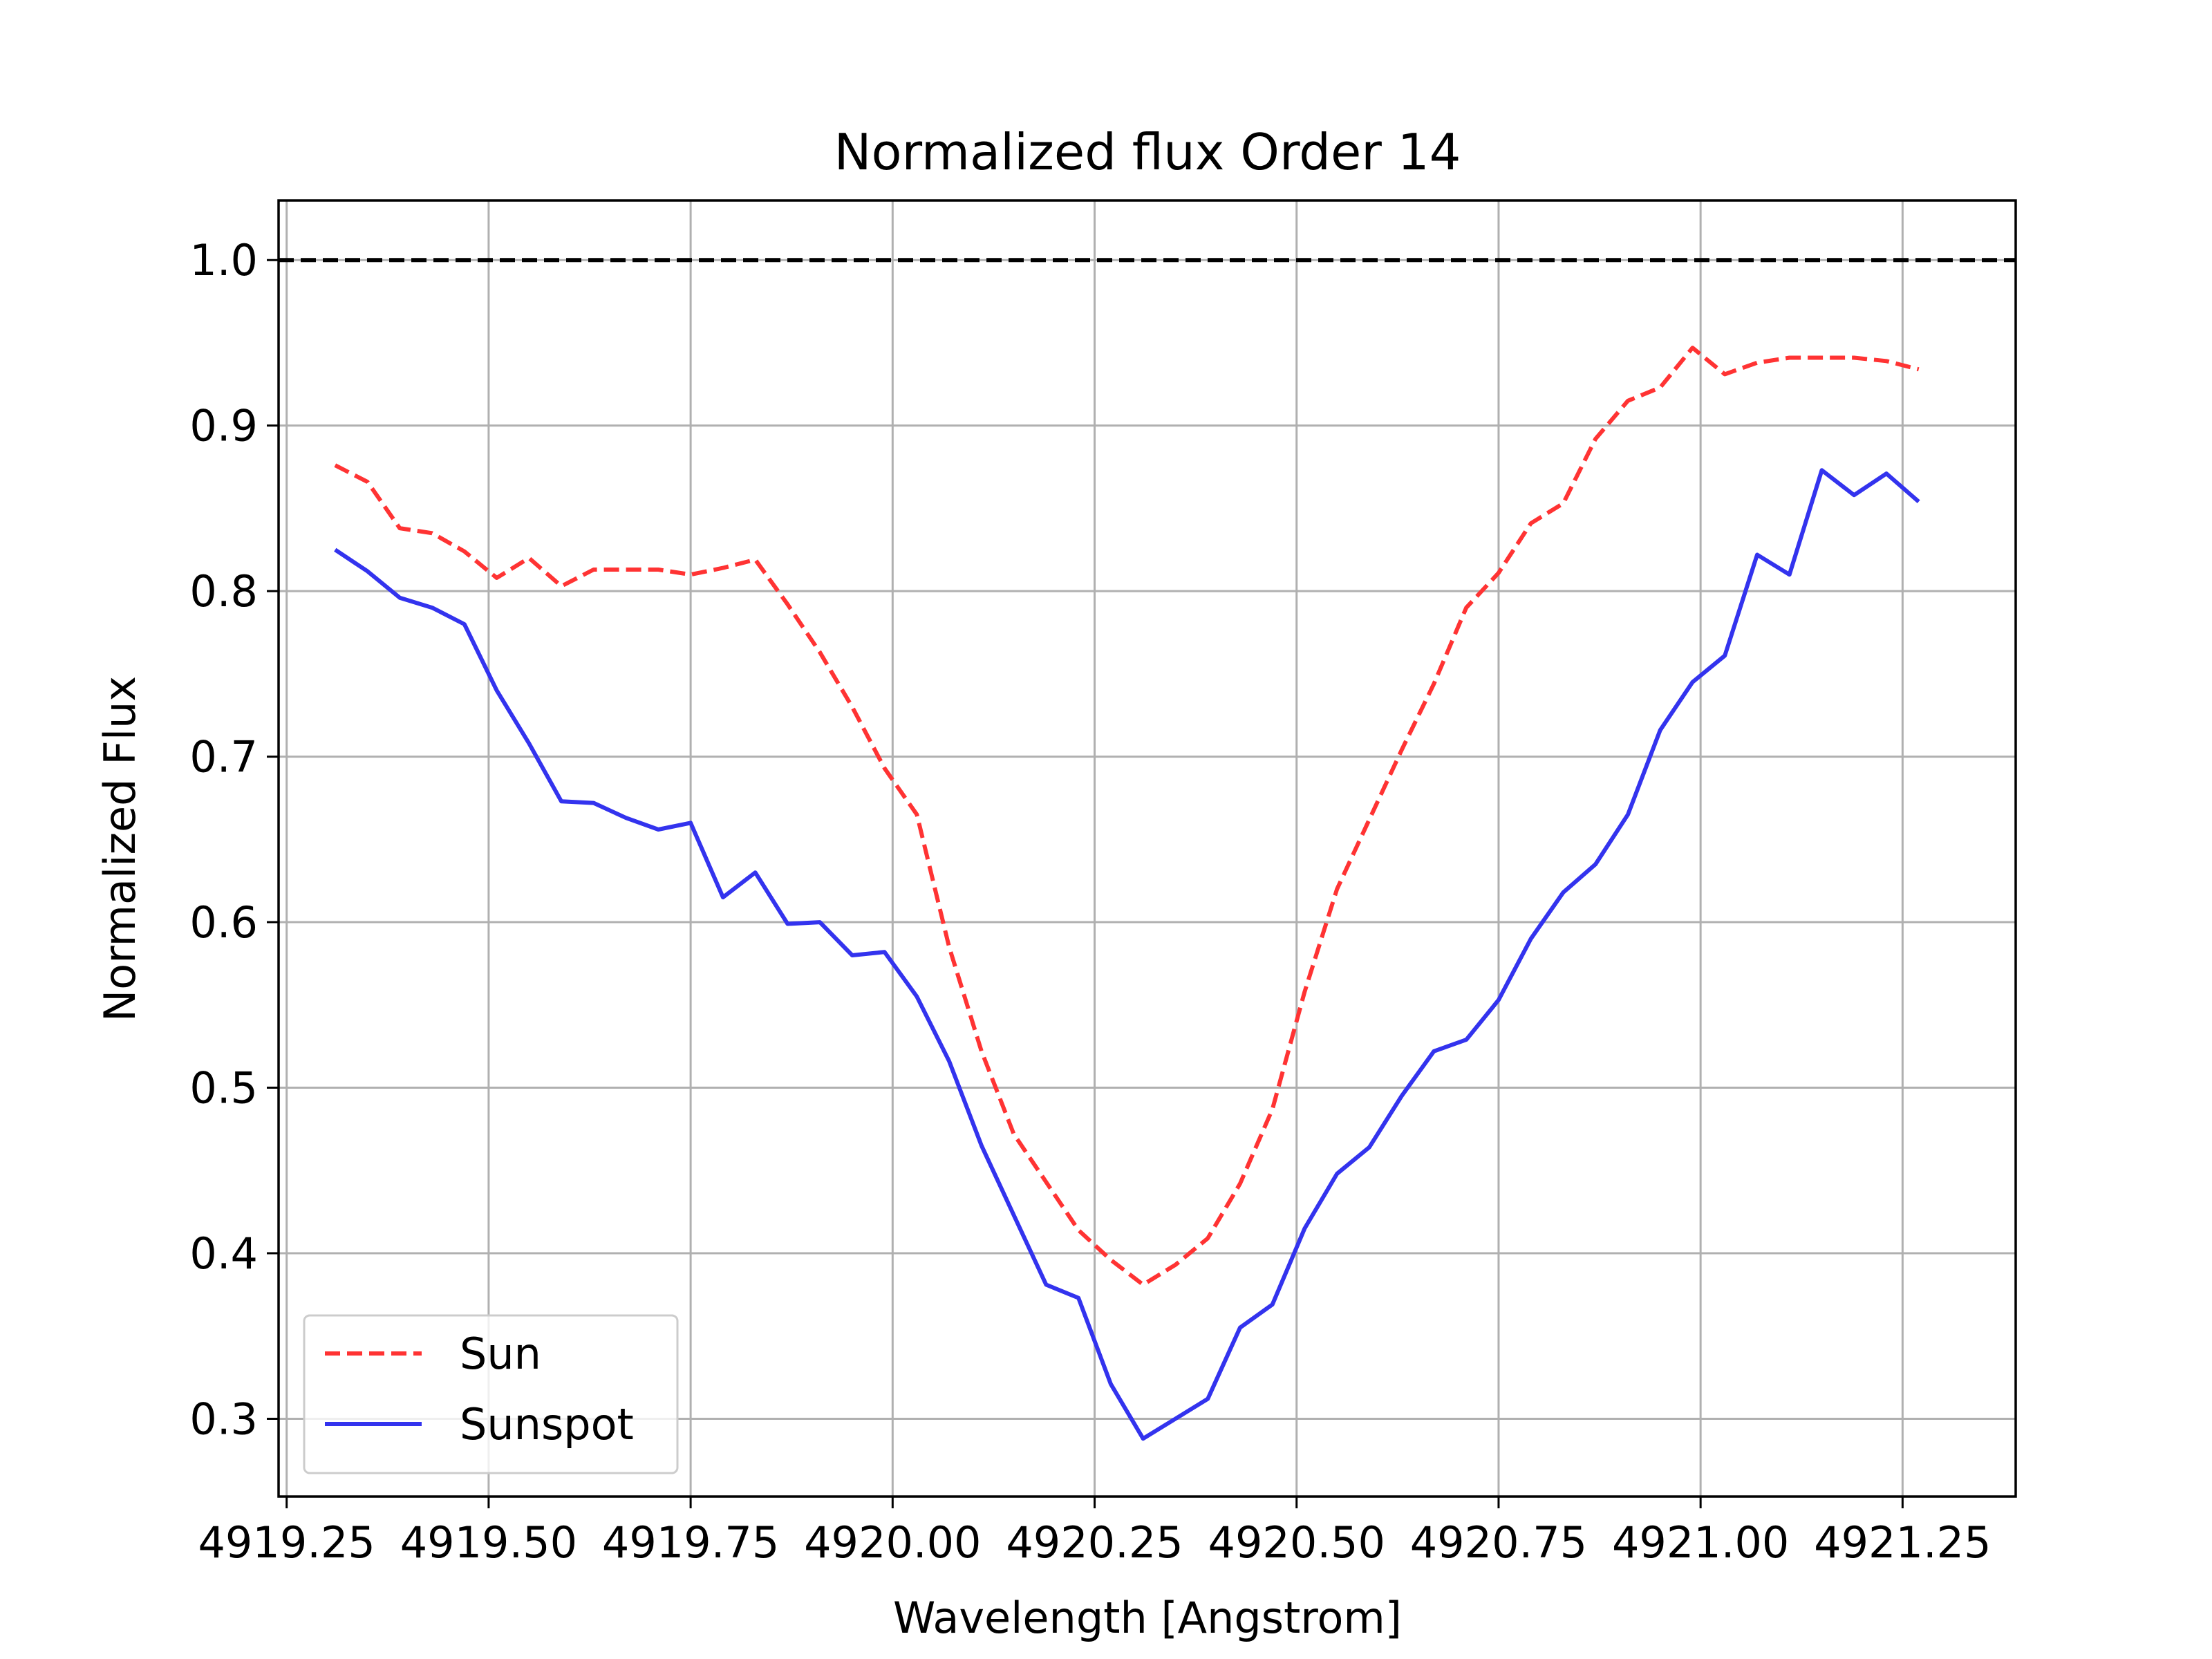 This screenshot has height=1659, width=2212. I want to click on y-tick-label: 0.5, so click(223, 1088).